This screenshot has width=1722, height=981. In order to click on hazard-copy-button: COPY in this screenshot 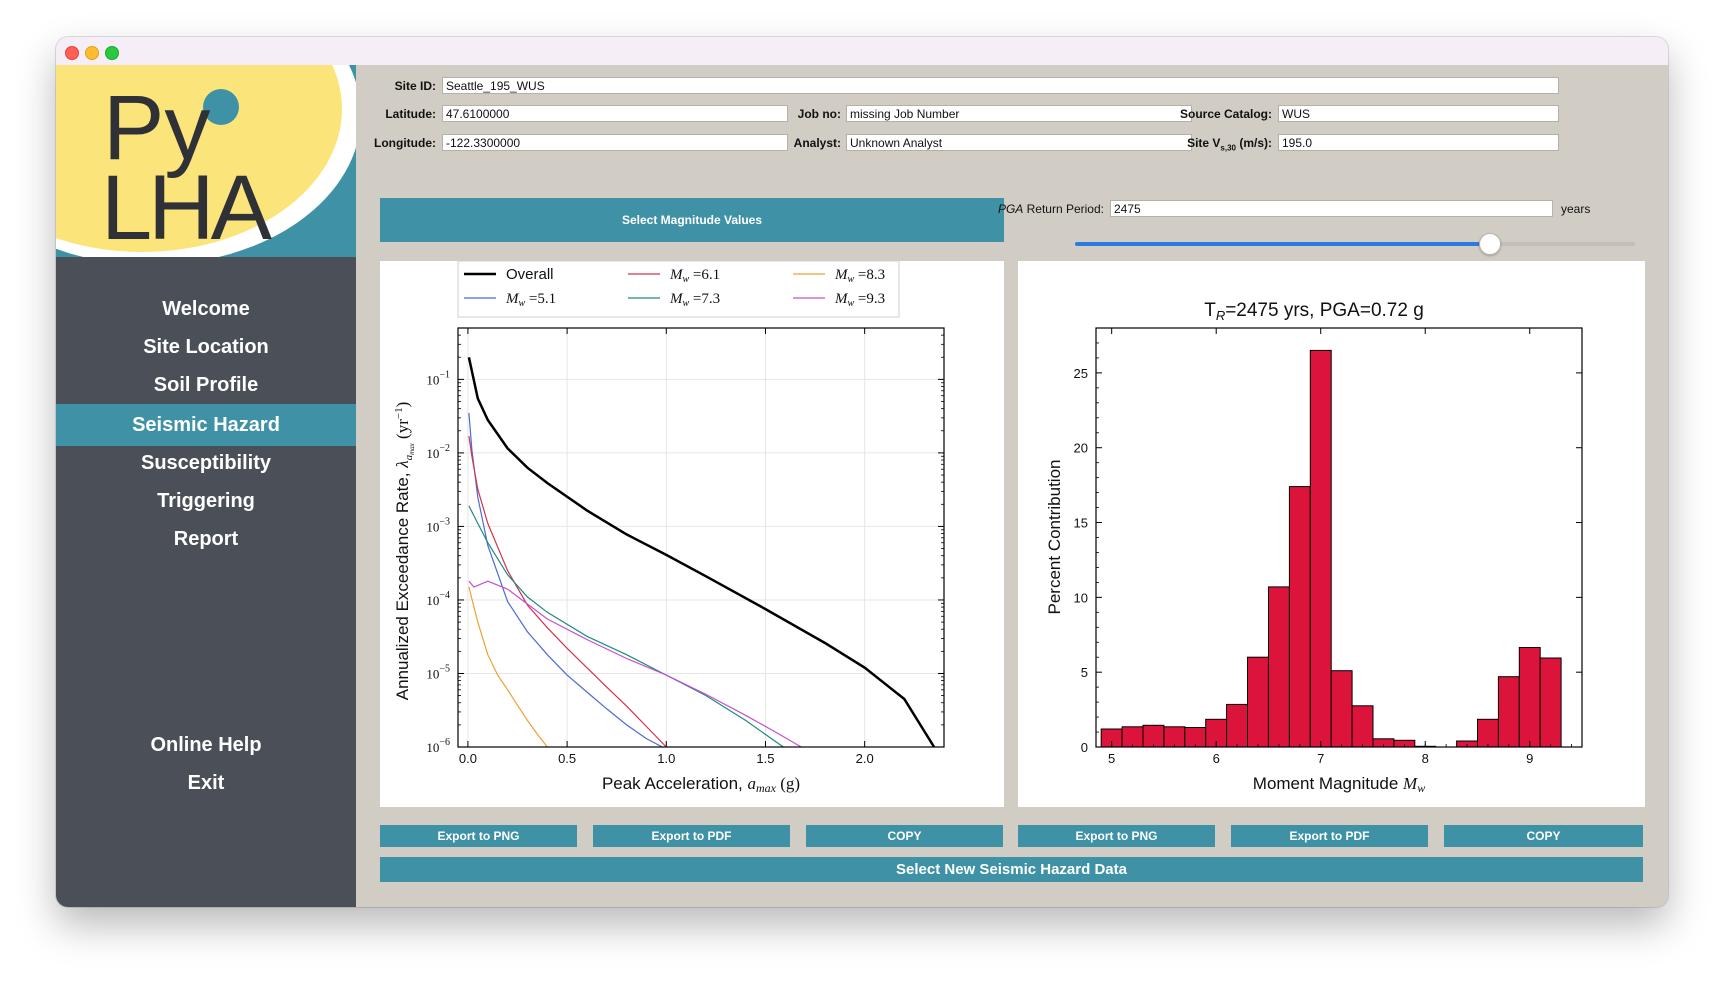, I will do `click(904, 836)`.